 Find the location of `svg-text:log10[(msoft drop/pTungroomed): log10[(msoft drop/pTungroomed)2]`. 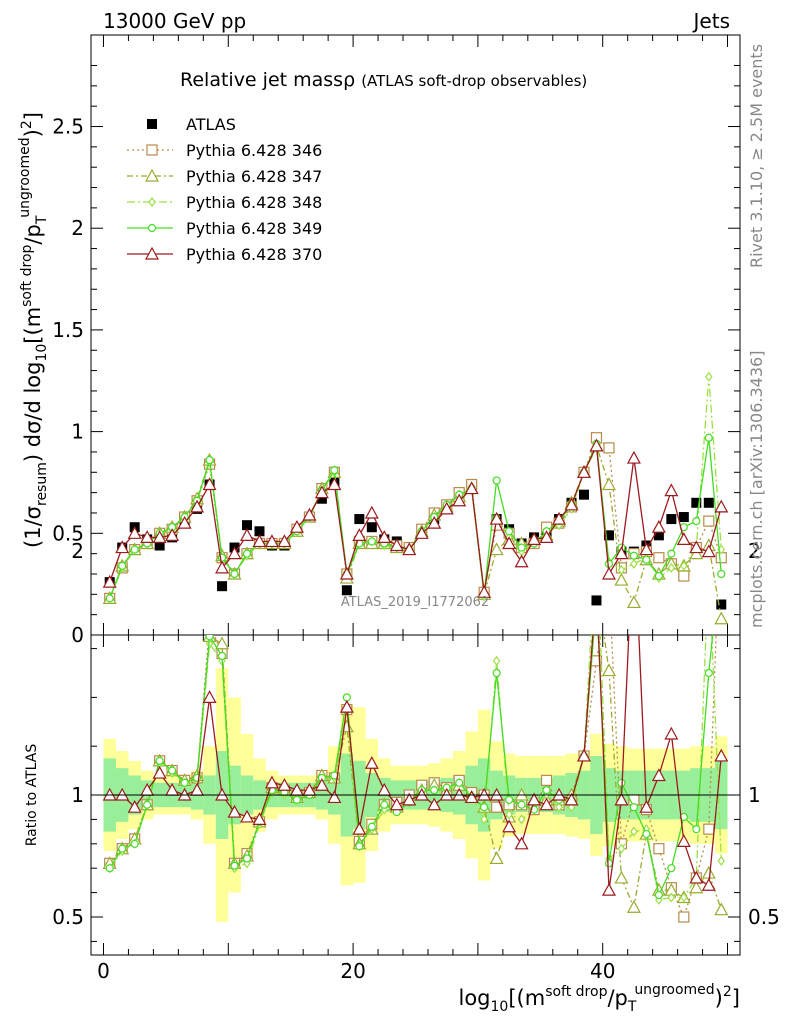

svg-text:log10[(msoft drop/pTungroomed): log10[(msoft drop/pTungroomed)2] is located at coordinates (600, 998).